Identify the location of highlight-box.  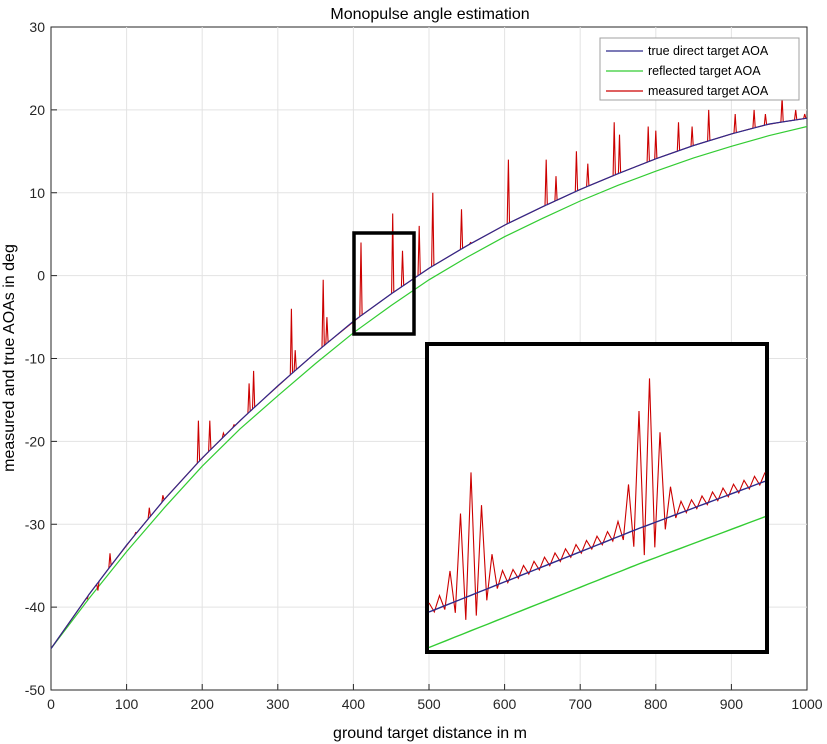
(384, 283).